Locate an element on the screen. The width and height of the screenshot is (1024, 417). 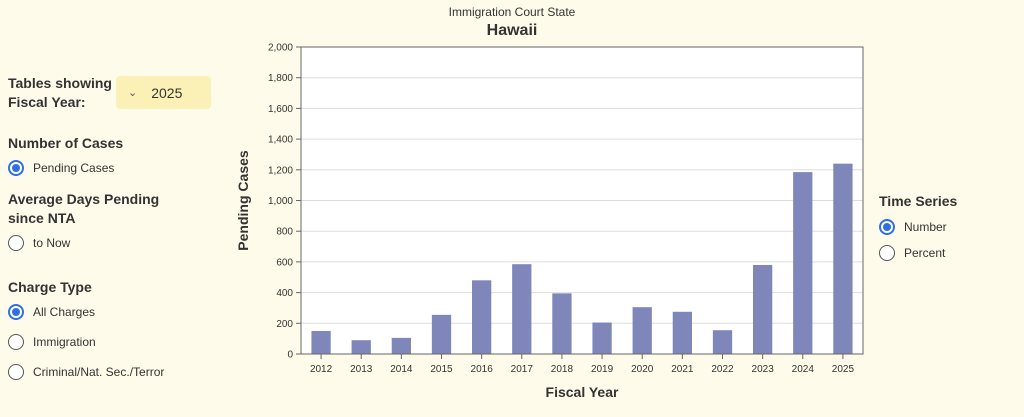
x-tick-label: 2015 is located at coordinates (441, 369).